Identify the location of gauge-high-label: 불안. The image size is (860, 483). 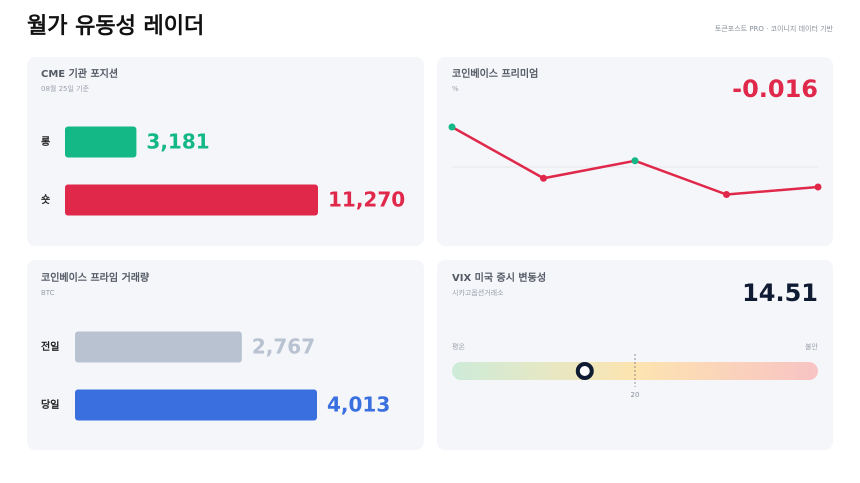
(811, 346).